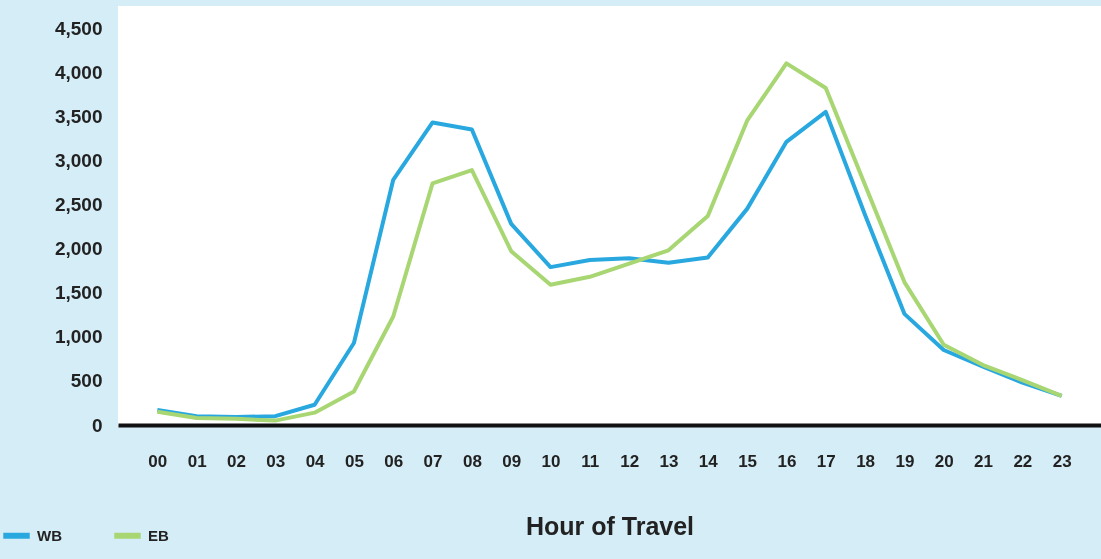  I want to click on y-tick-label: 3,000, so click(78, 160).